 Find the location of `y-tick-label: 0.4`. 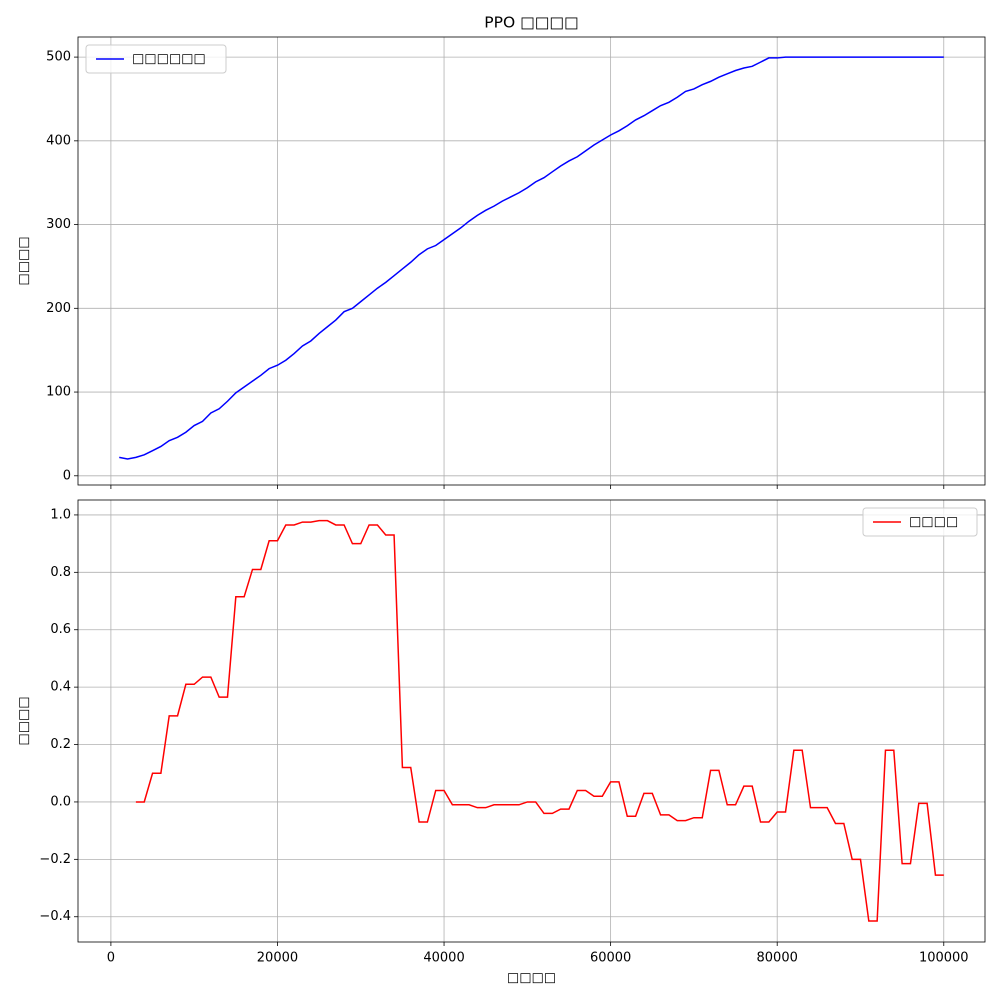

y-tick-label: 0.4 is located at coordinates (60, 687).